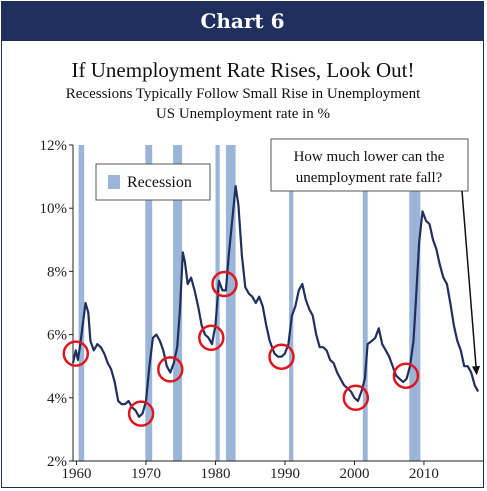 The width and height of the screenshot is (487, 491). I want to click on legend: Recession, so click(153, 182).